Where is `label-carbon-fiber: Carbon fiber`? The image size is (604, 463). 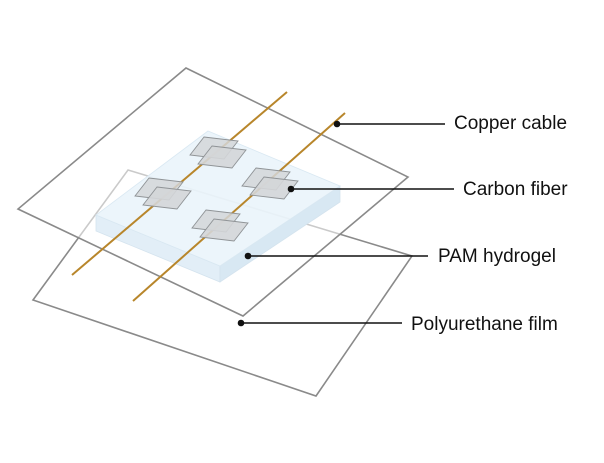
label-carbon-fiber: Carbon fiber is located at coordinates (515, 189).